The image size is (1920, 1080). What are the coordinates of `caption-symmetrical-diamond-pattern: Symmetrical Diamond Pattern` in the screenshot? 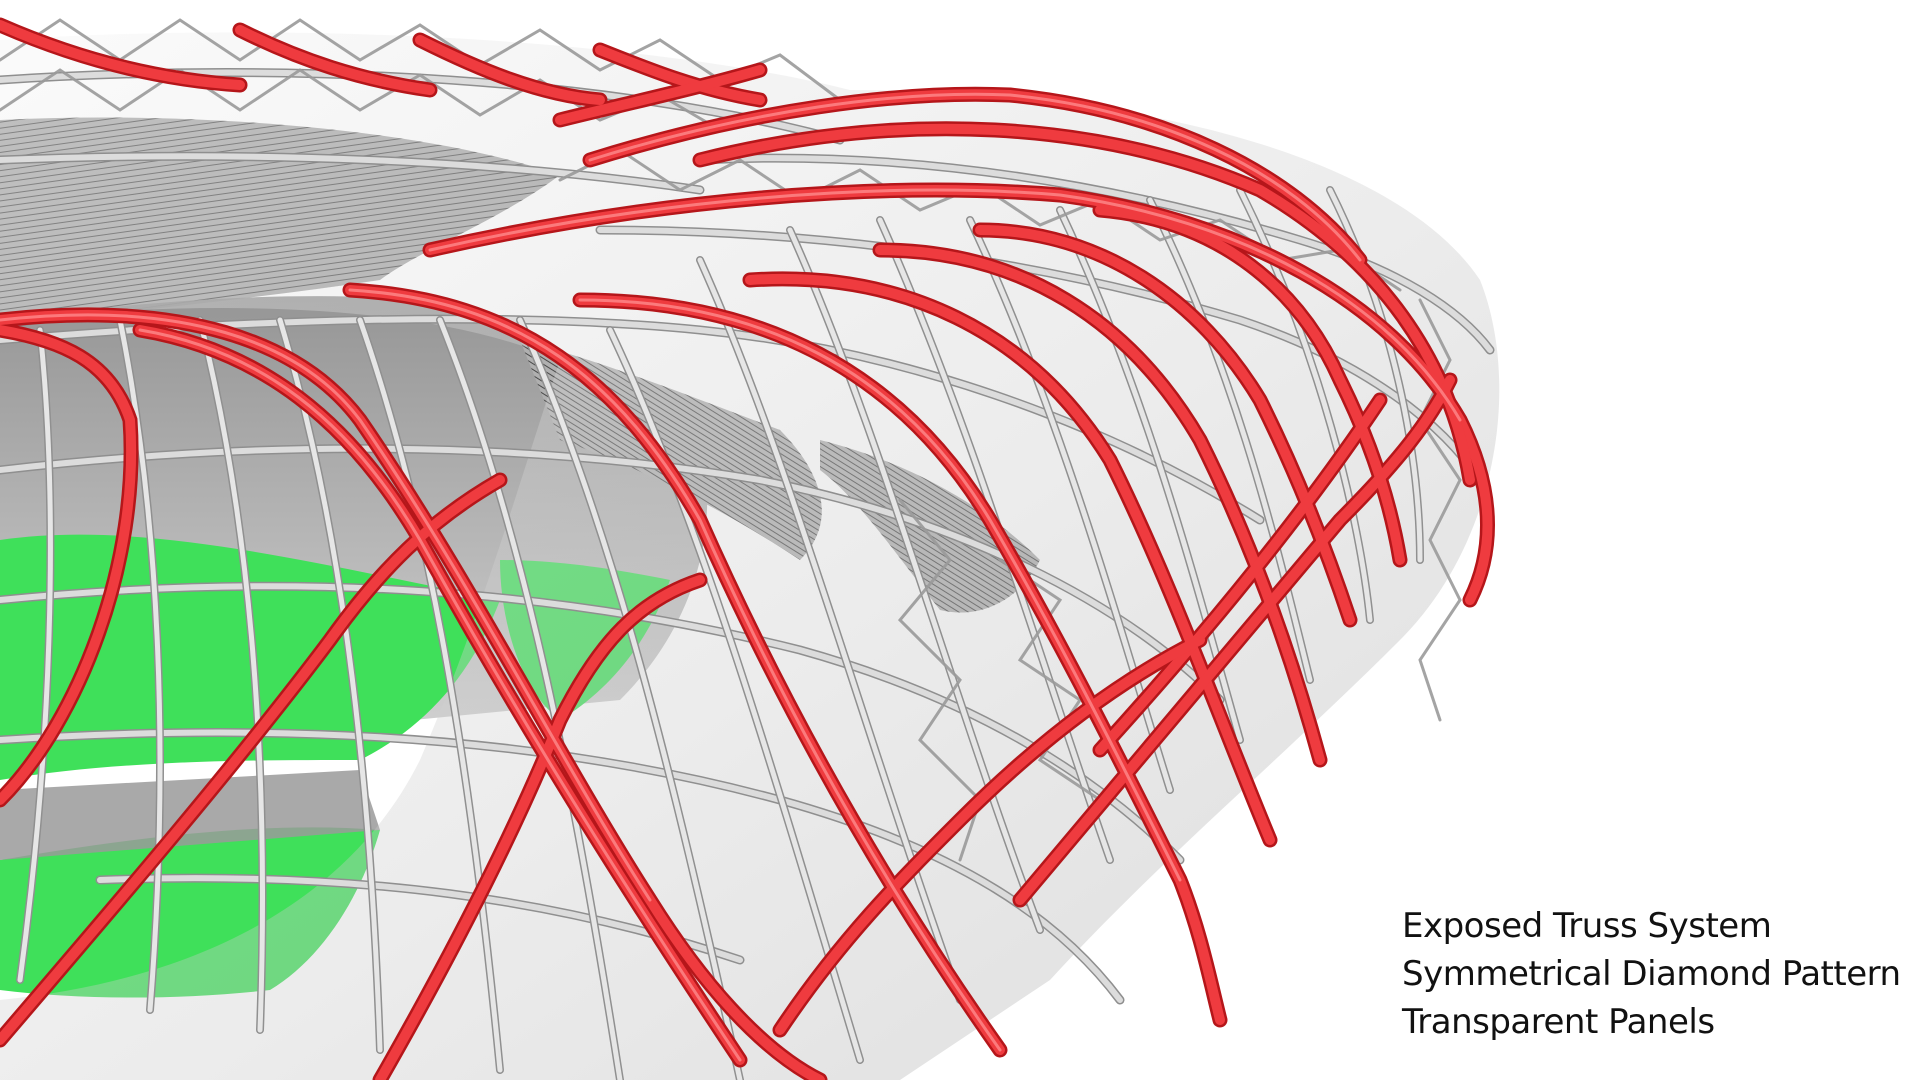 It's located at (1651, 974).